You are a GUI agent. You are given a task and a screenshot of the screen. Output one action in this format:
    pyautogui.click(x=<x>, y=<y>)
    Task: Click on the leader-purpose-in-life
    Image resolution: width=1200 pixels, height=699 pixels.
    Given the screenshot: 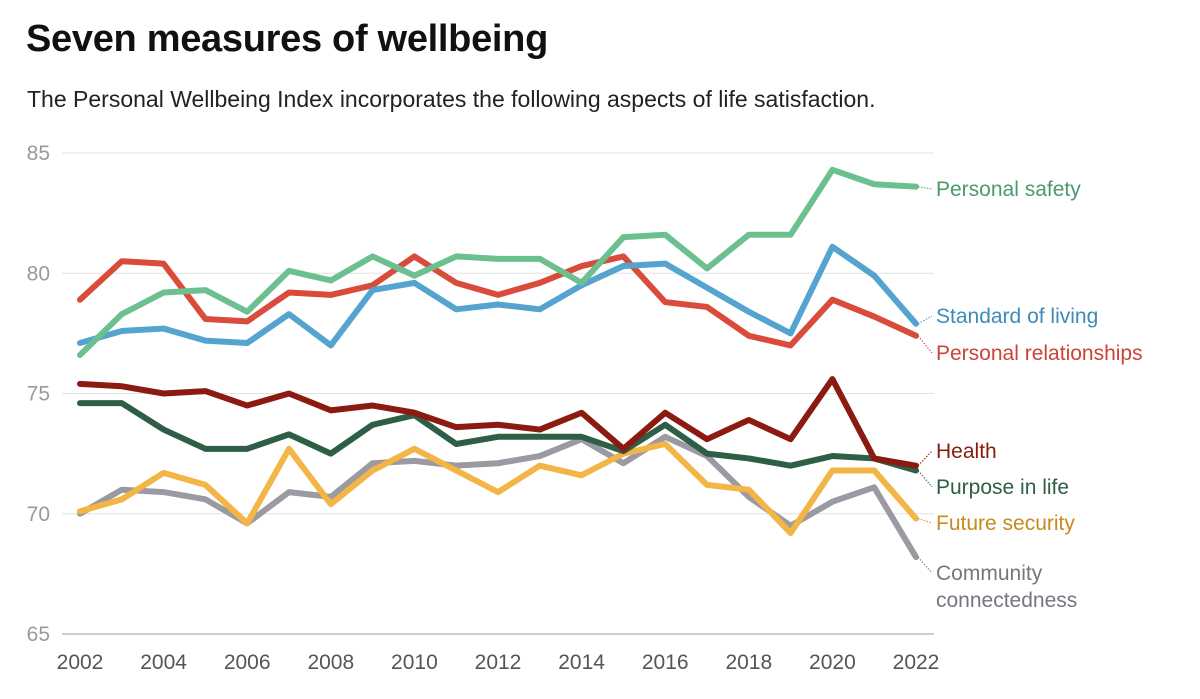 What is the action you would take?
    pyautogui.click(x=925, y=479)
    